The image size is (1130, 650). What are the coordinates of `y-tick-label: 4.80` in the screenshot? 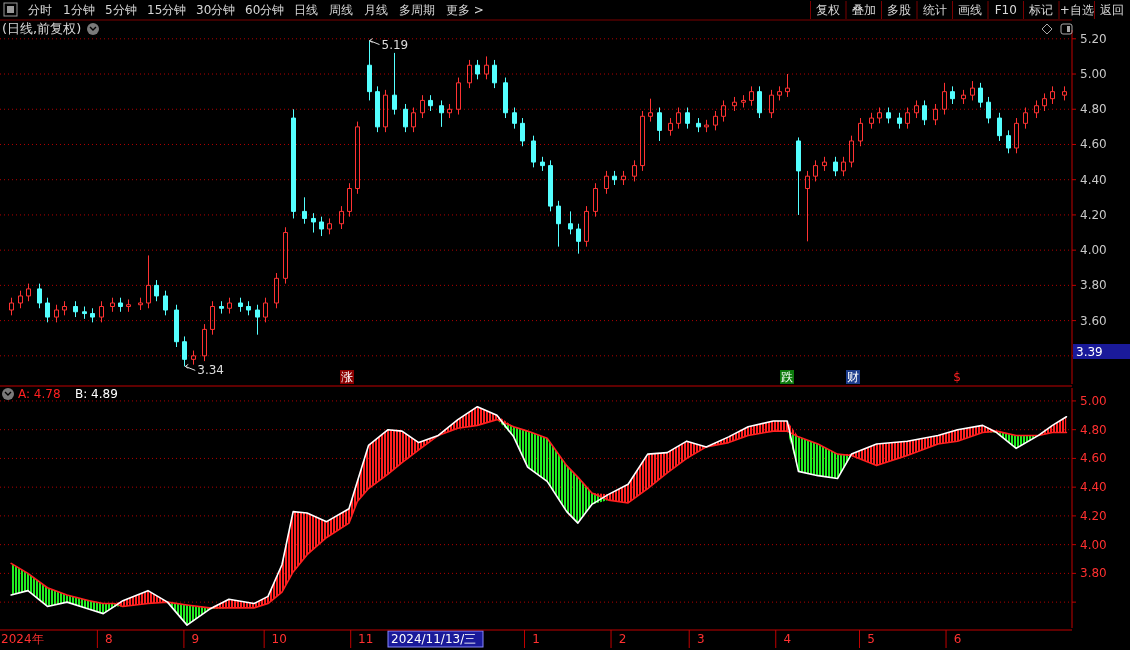 It's located at (1093, 109).